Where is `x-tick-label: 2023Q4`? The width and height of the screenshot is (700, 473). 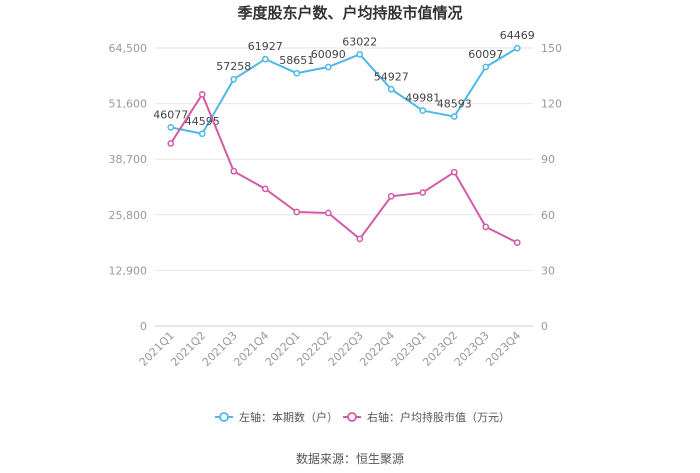 x-tick-label: 2023Q4 is located at coordinates (503, 349).